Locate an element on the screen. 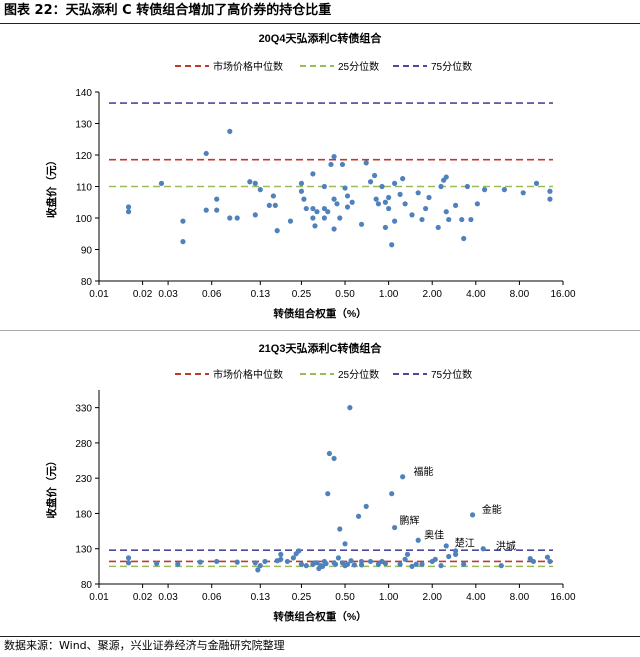 The image size is (640, 657). y-axis-label: 收盘价（元） is located at coordinates (51, 186).